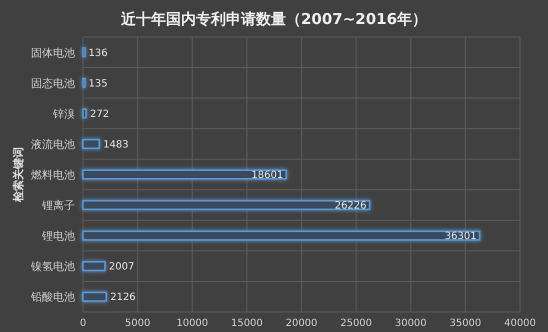  Describe the element at coordinates (52, 267) in the screenshot. I see `y-tick-label: 镍氢电池` at that location.